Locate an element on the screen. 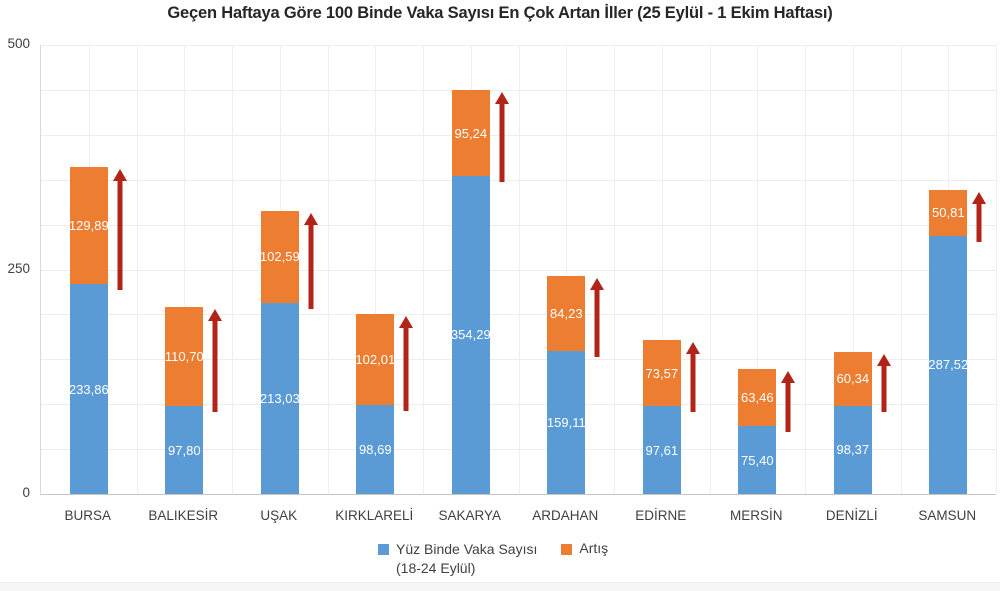 The width and height of the screenshot is (1000, 591). bar-segment-cases: 75,40 is located at coordinates (757, 460).